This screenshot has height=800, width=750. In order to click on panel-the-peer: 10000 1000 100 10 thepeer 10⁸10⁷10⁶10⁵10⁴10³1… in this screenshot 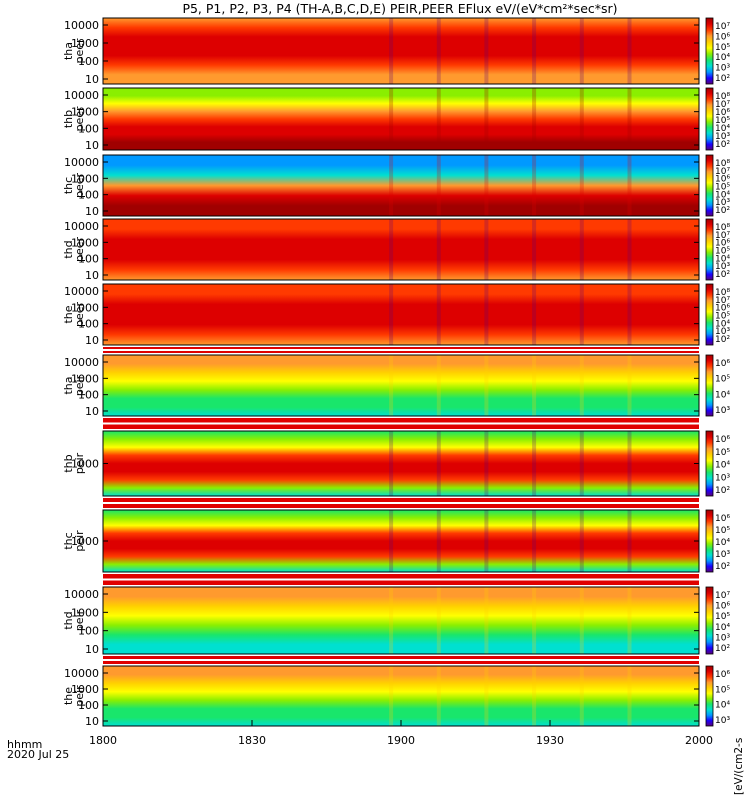, I will do `click(396, 315)`.